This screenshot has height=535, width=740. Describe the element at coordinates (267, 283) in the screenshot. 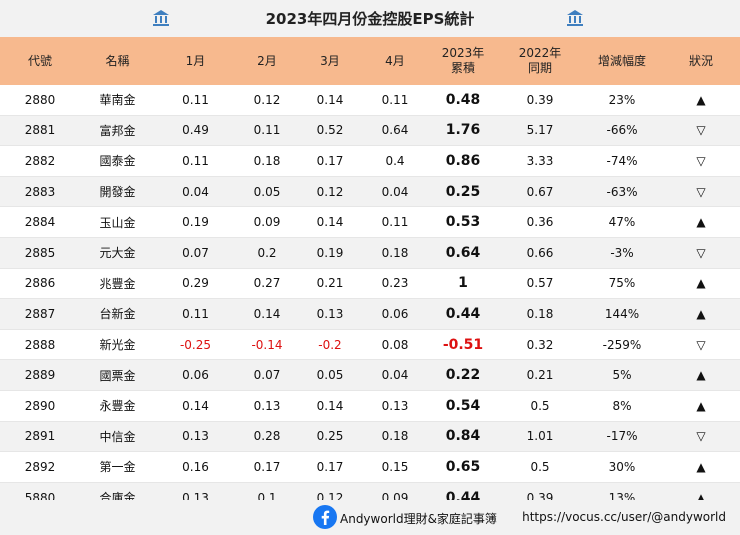

I see `table-cell: 0.27` at that location.